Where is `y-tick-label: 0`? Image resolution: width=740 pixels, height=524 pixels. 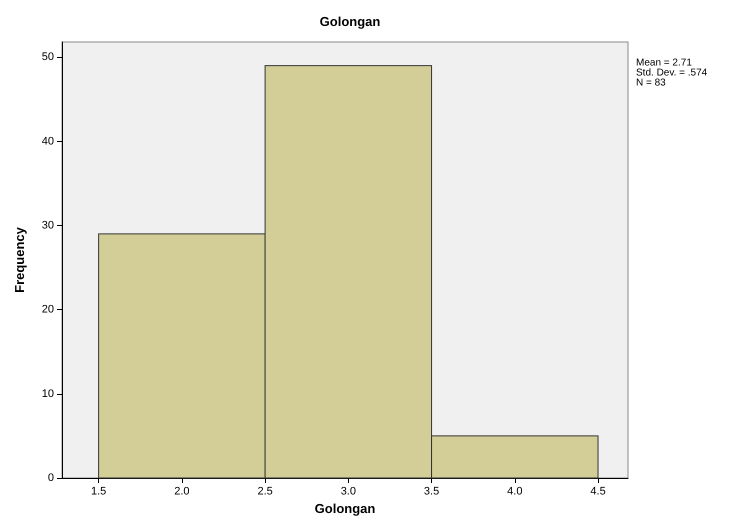 y-tick-label: 0 is located at coordinates (51, 478).